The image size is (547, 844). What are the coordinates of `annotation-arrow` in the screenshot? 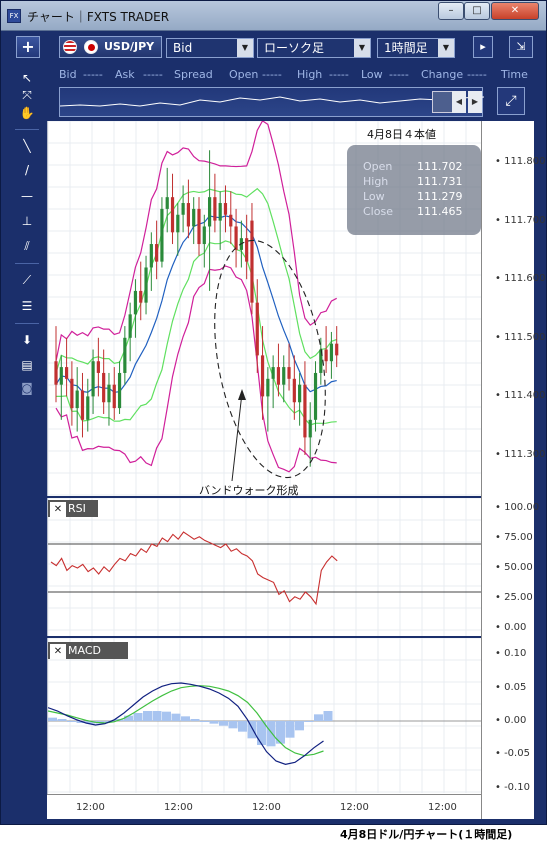 It's located at (237, 437).